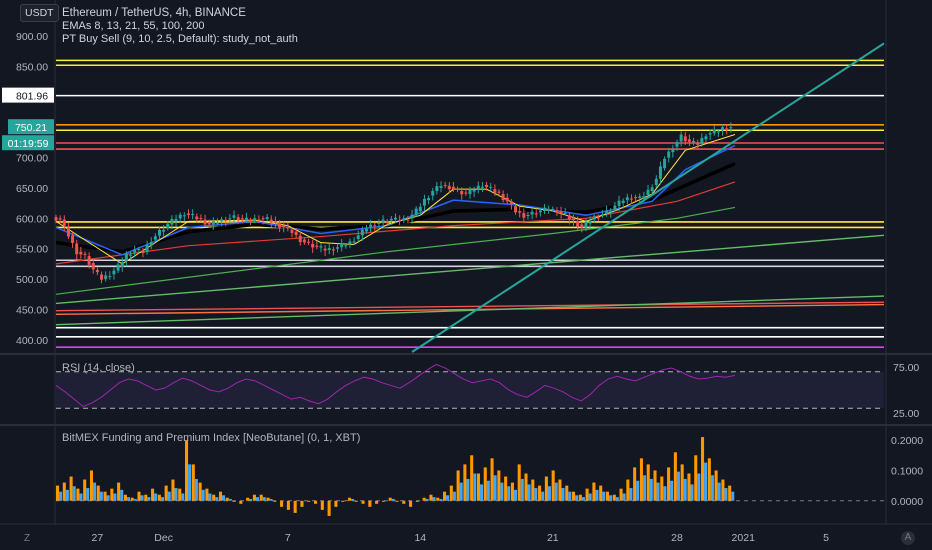 The height and width of the screenshot is (550, 932). What do you see at coordinates (907, 471) in the screenshot?
I see `funding-tick-label: 0.1000` at bounding box center [907, 471].